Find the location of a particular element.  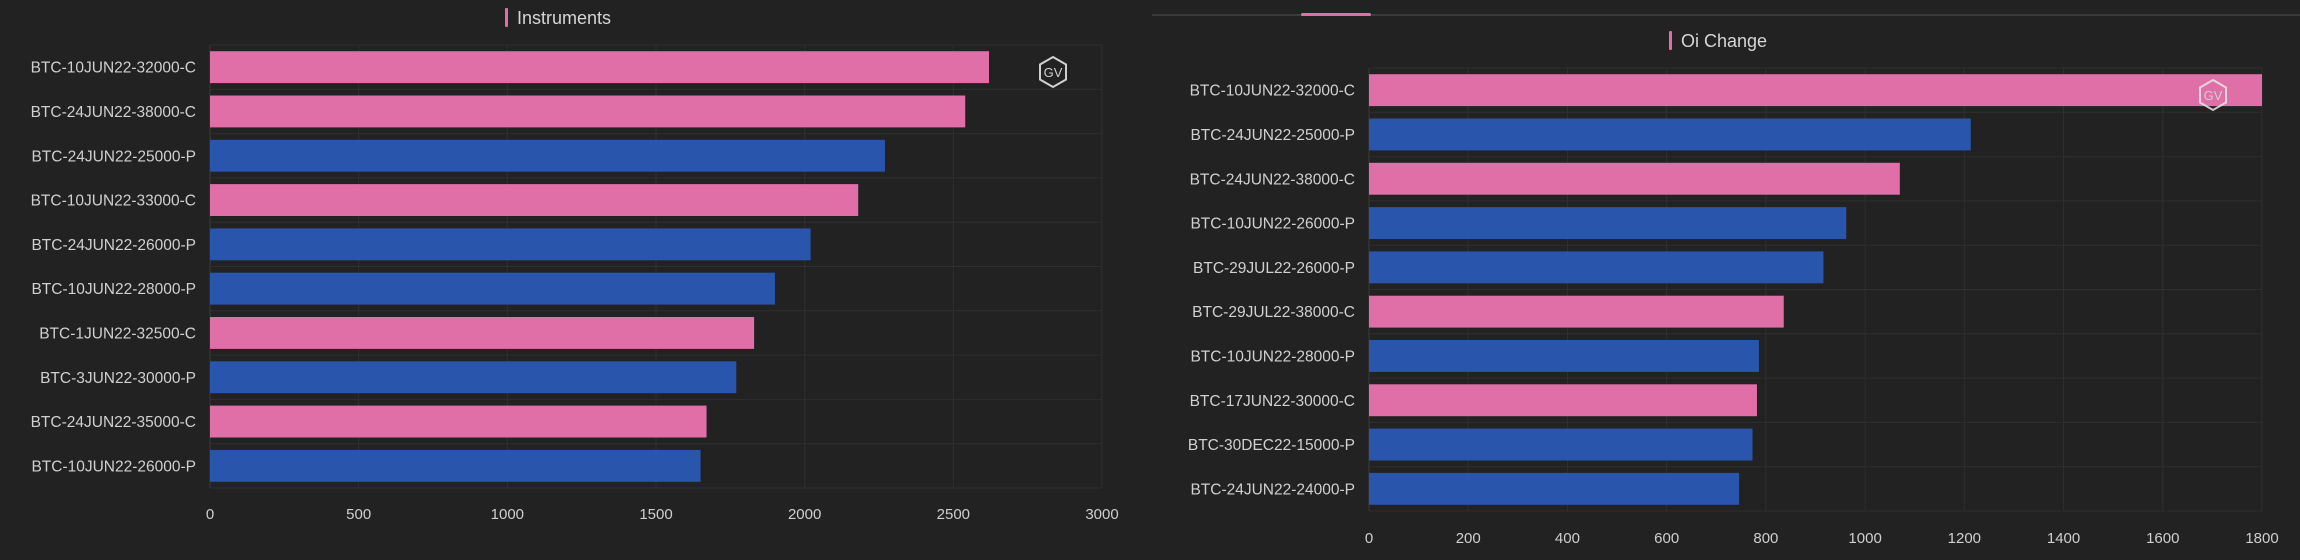

x-tick-label: 1400 is located at coordinates (2063, 538).